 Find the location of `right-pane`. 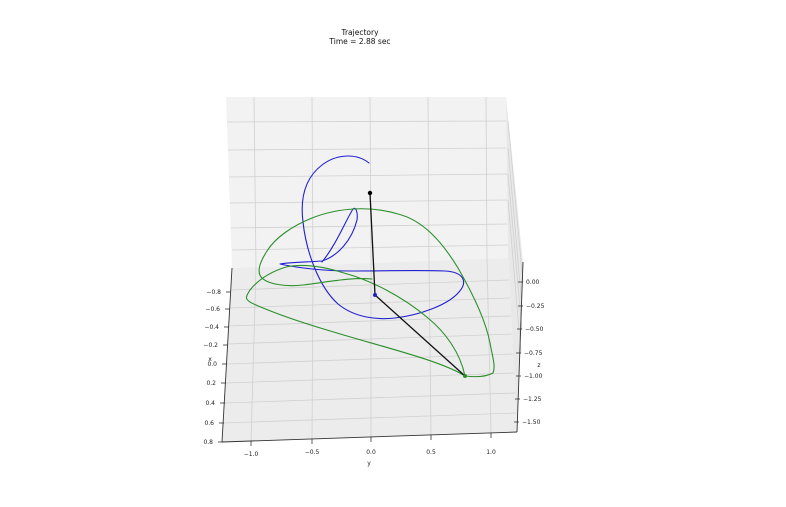

right-pane is located at coordinates (514, 264).